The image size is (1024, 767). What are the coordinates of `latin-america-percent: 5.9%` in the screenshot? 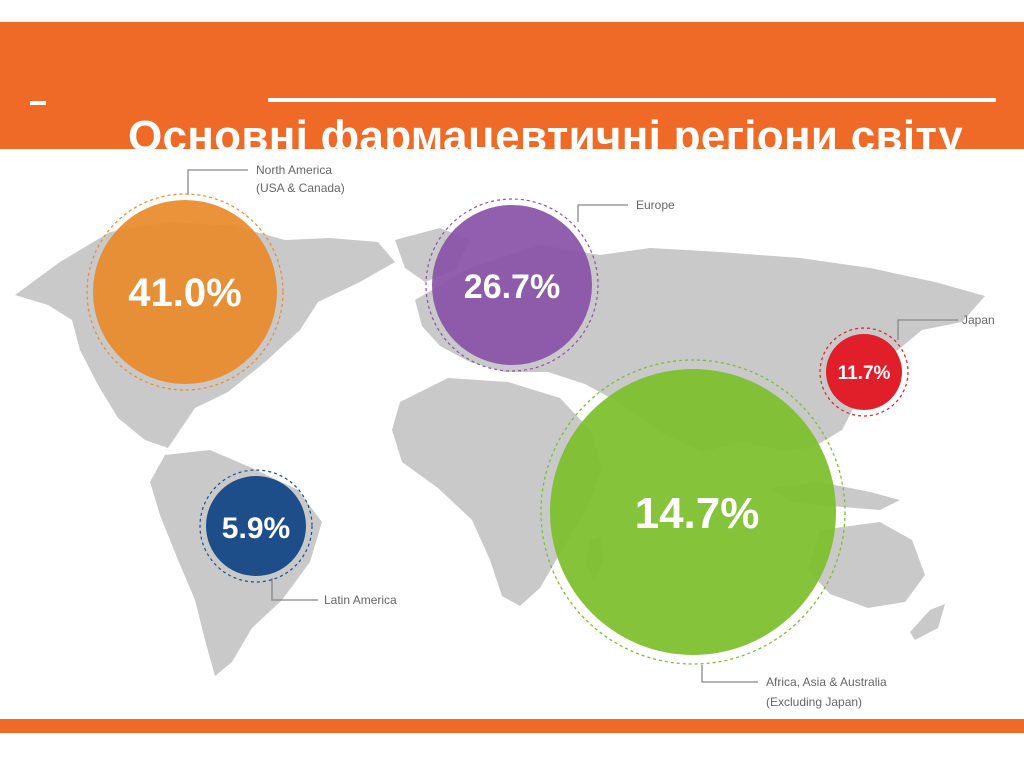 It's located at (256, 528).